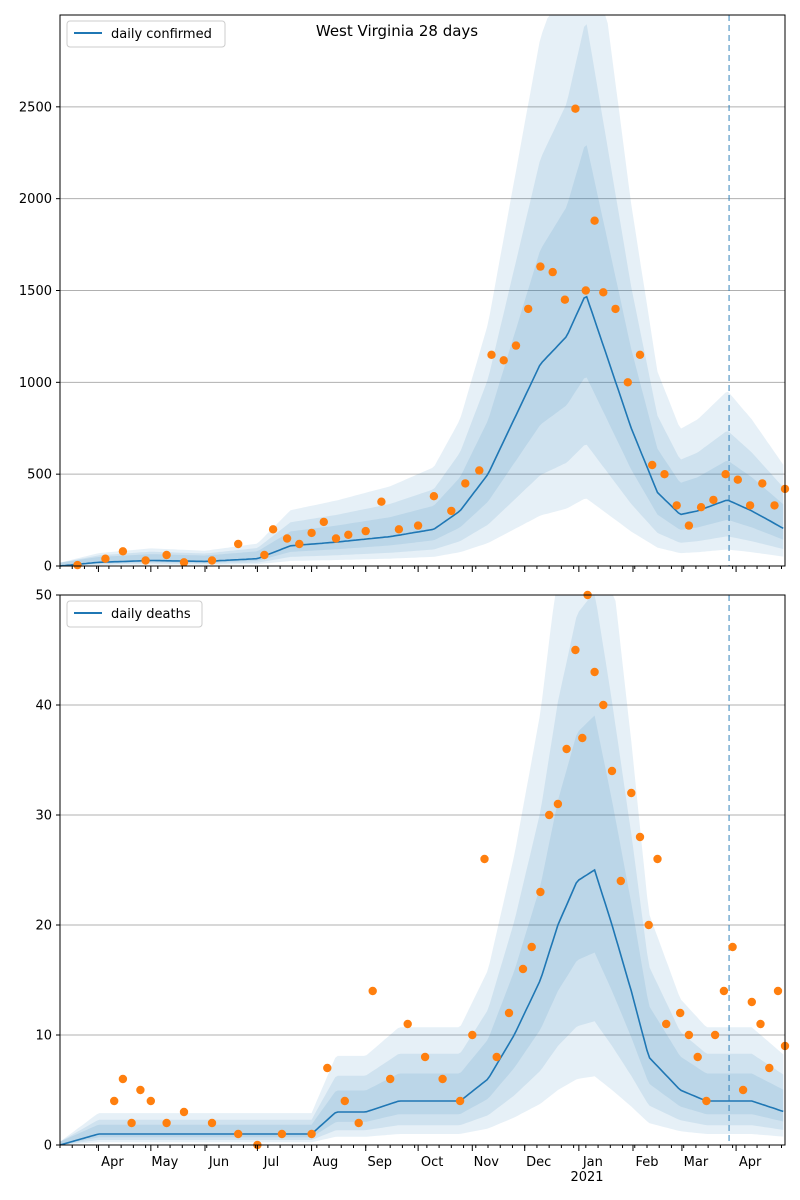 This screenshot has height=1200, width=800. Describe the element at coordinates (43, 706) in the screenshot. I see `y-tick-label: 40` at that location.